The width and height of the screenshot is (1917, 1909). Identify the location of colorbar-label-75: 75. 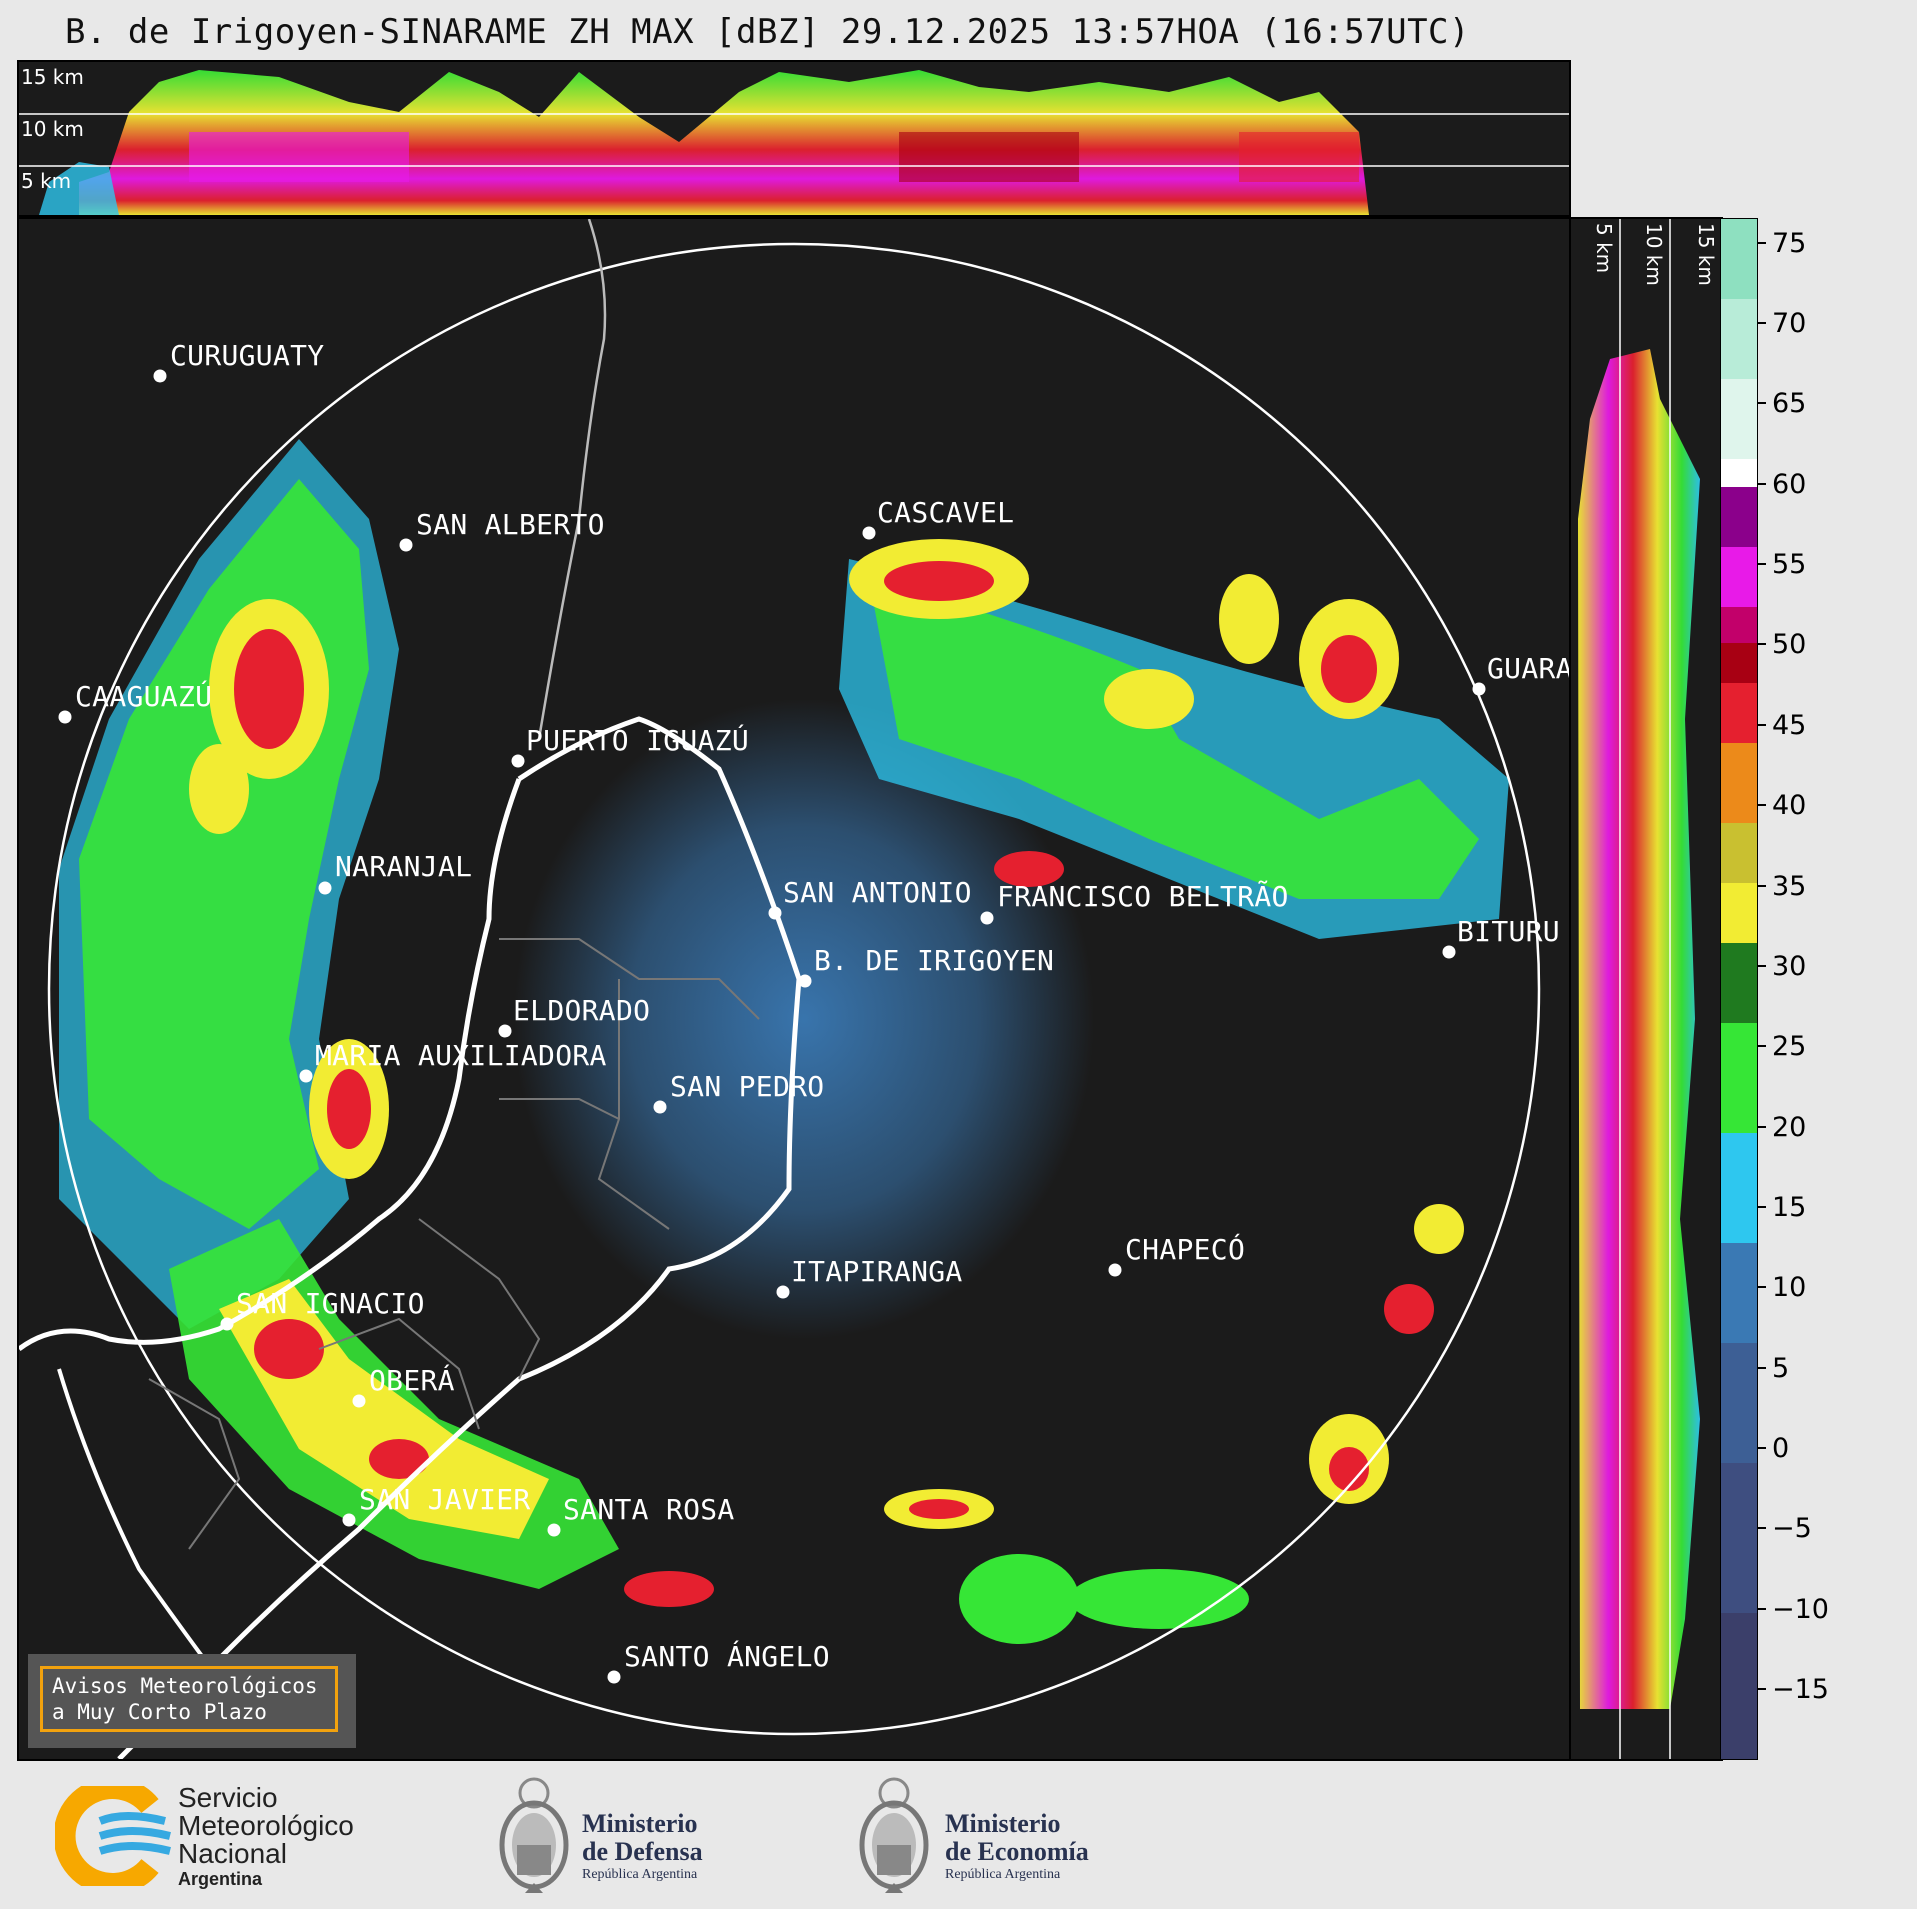
(1789, 243).